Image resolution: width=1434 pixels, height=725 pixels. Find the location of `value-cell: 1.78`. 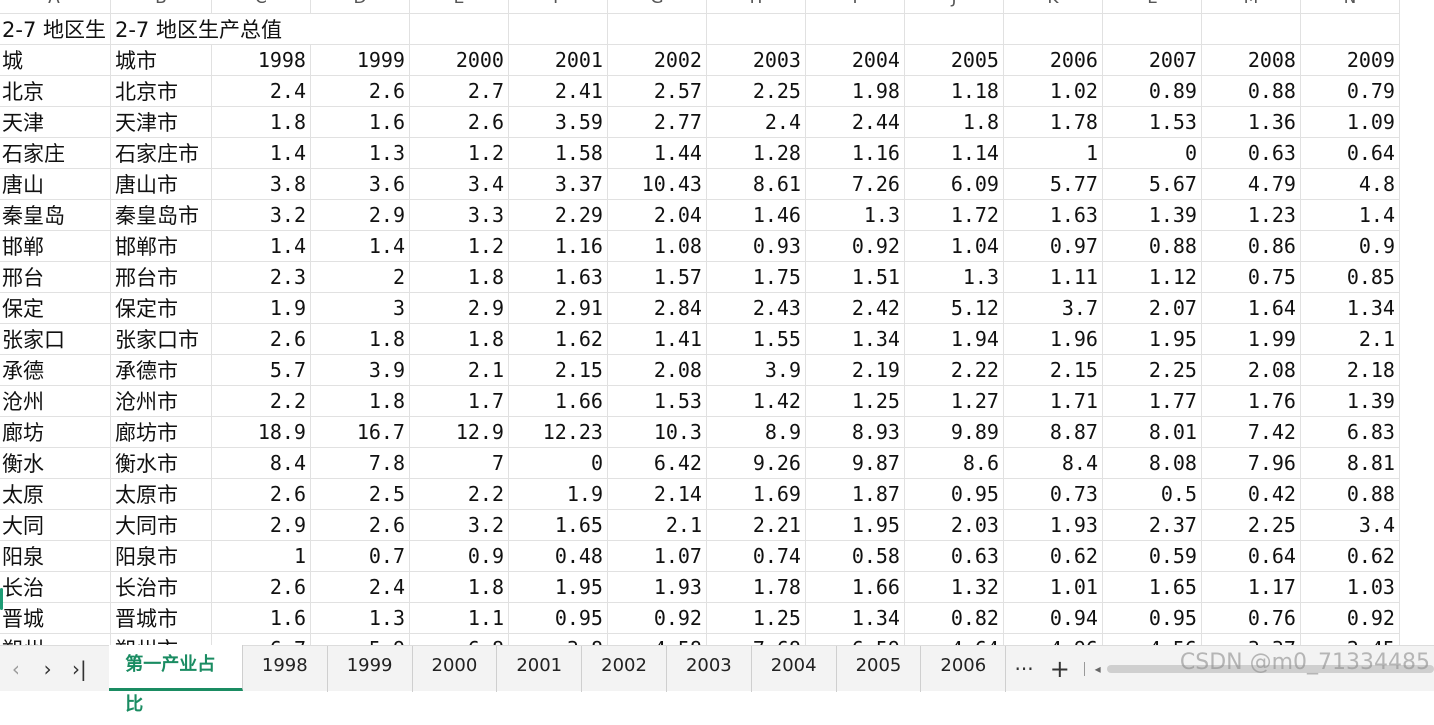

value-cell: 1.78 is located at coordinates (756, 587).